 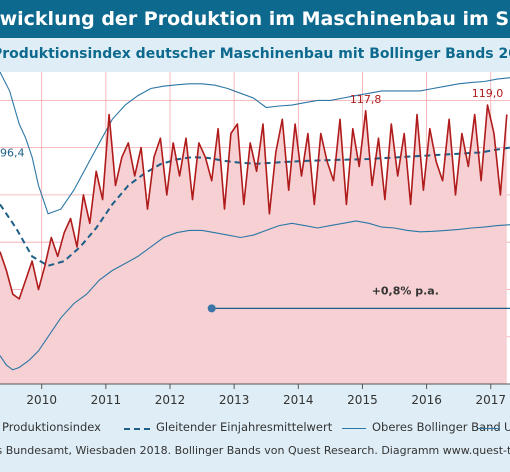 What do you see at coordinates (362, 400) in the screenshot?
I see `x-tick-label: 2015` at bounding box center [362, 400].